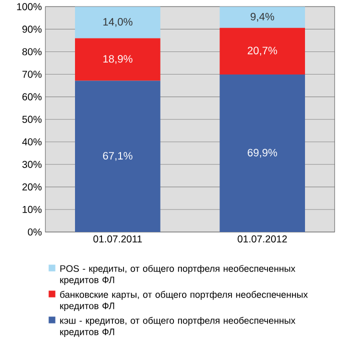 The image size is (341, 340). What do you see at coordinates (32, 119) in the screenshot?
I see `y-tick-label: 50%` at bounding box center [32, 119].